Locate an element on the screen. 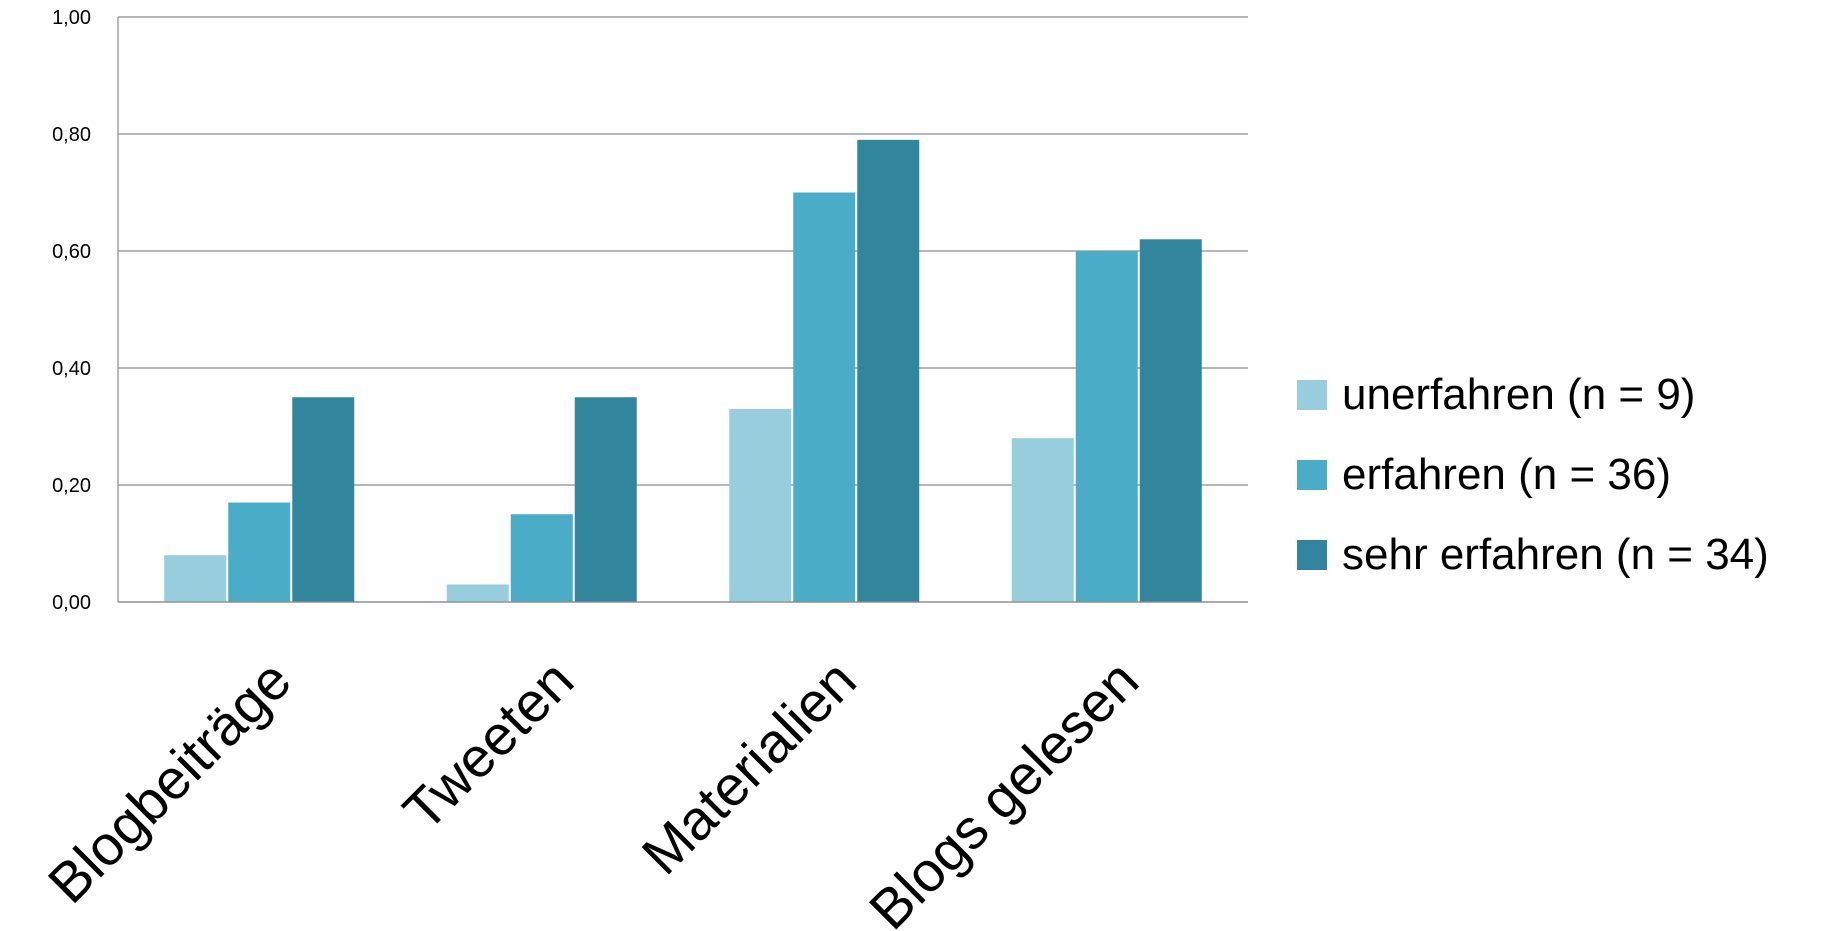  y-tick-label: 0,00 is located at coordinates (71, 603).